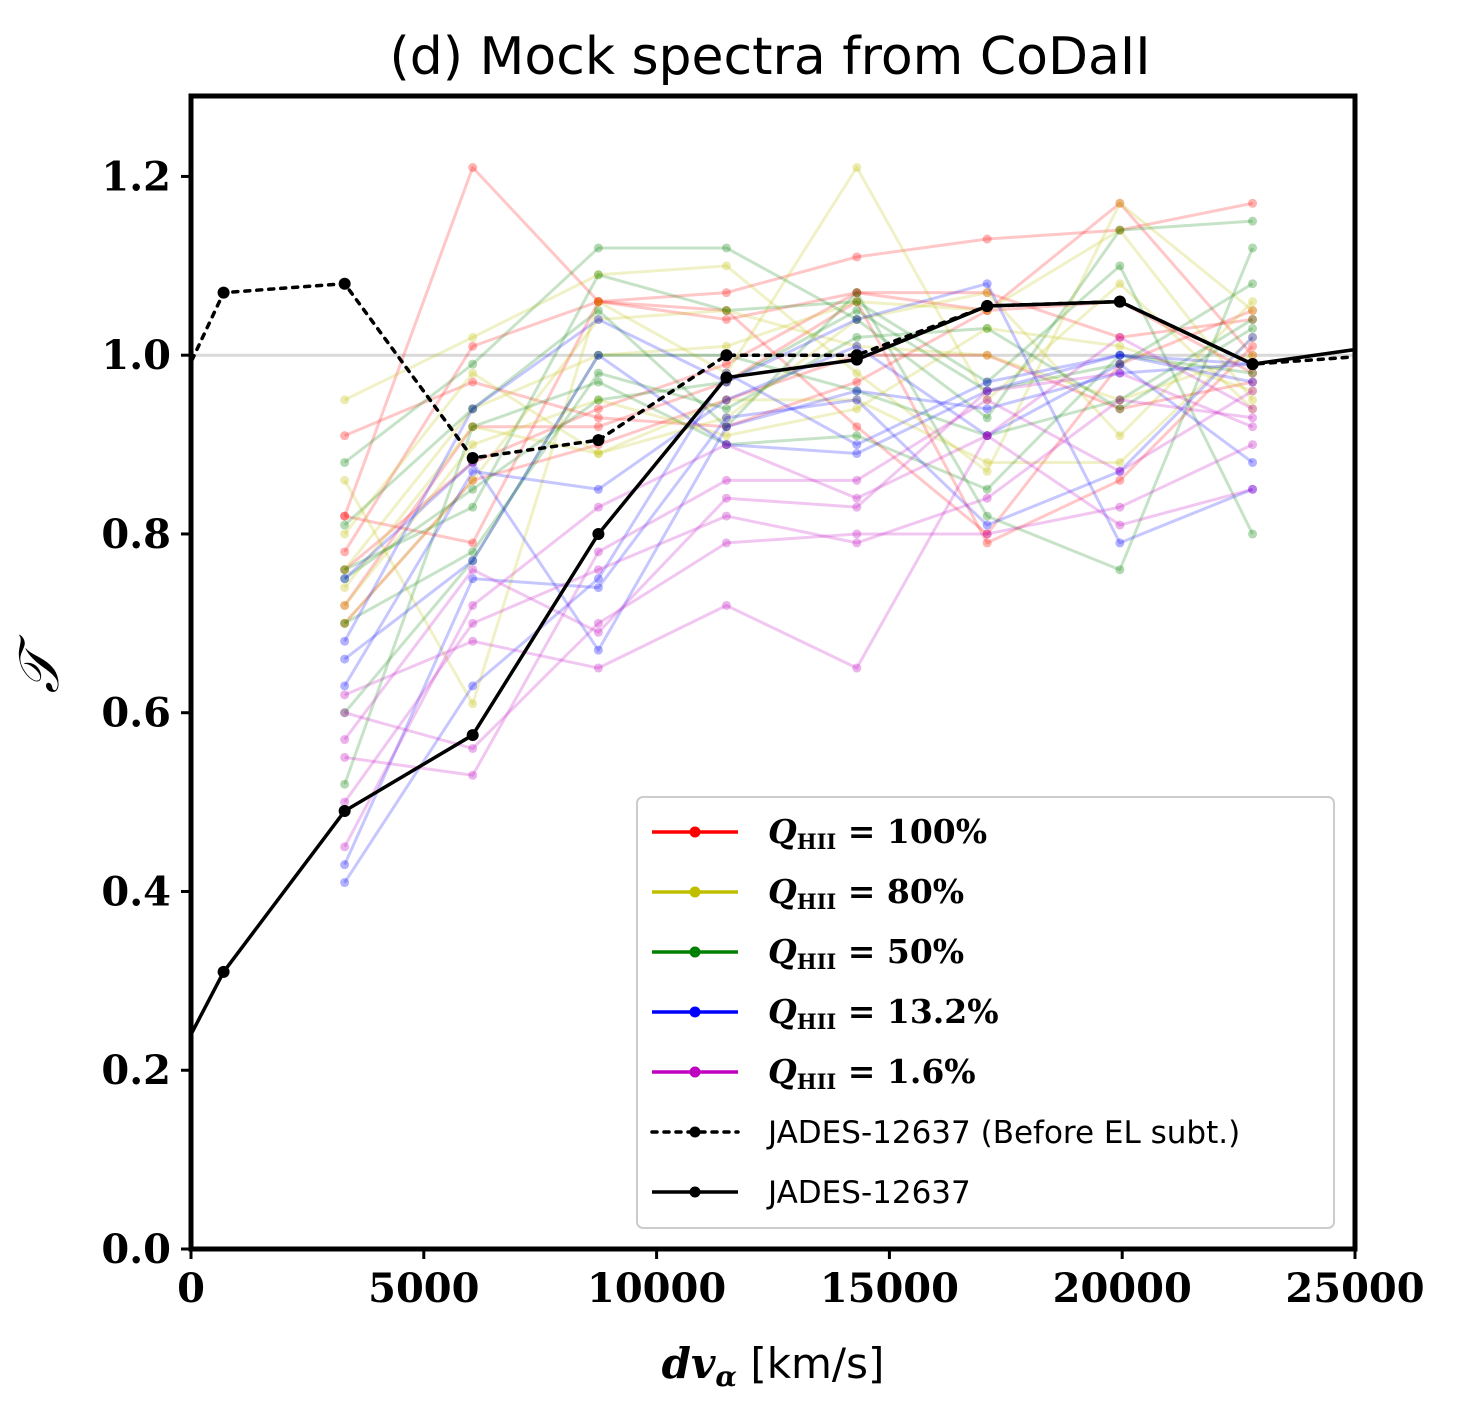 The height and width of the screenshot is (1418, 1457). Describe the element at coordinates (1003, 1133) in the screenshot. I see `legend-label: JADES-12637 (Before EL subt.)` at that location.